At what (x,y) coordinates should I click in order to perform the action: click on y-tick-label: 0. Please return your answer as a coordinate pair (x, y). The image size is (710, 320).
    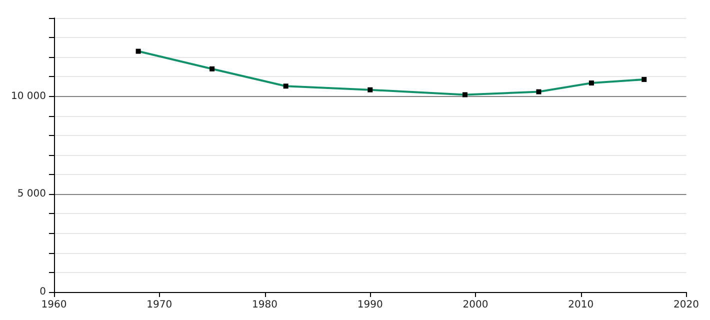
    Looking at the image, I should click on (43, 292).